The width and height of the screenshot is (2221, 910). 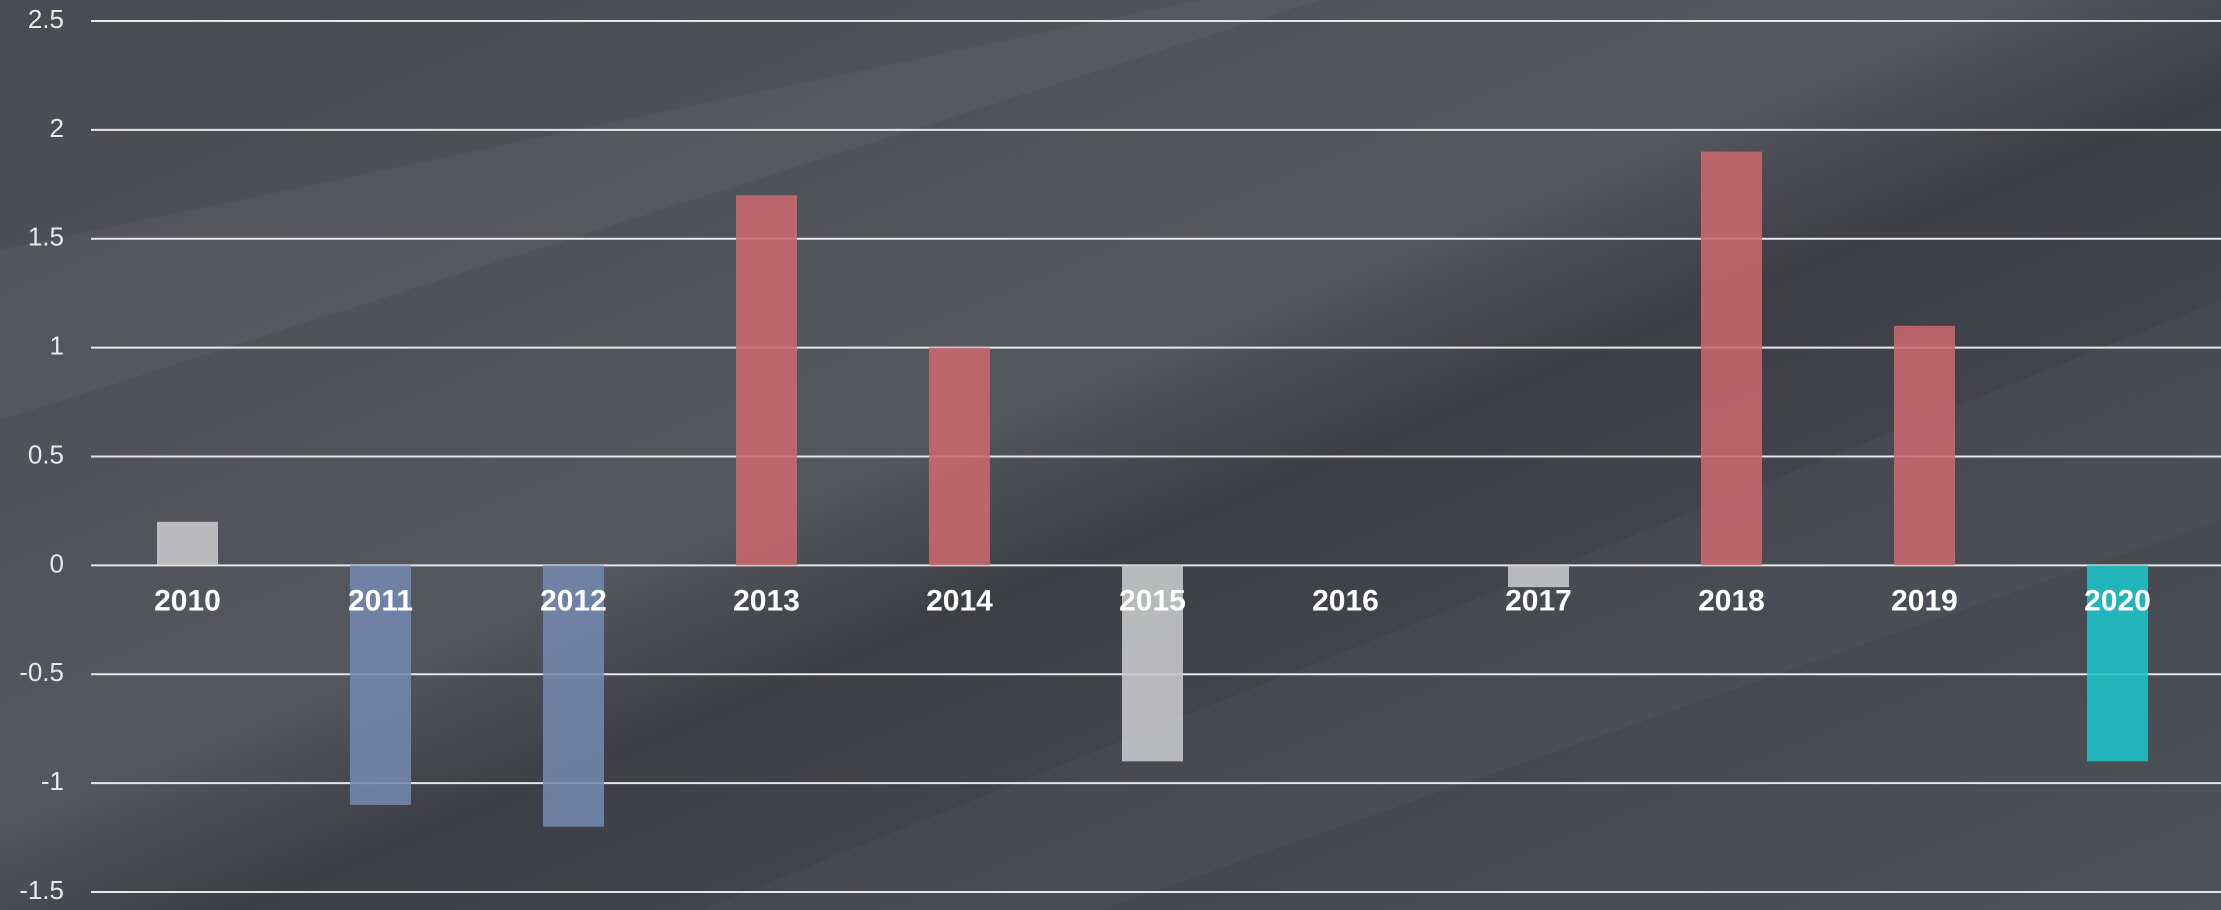 I want to click on x-tick-label: 2020, so click(x=2117, y=600).